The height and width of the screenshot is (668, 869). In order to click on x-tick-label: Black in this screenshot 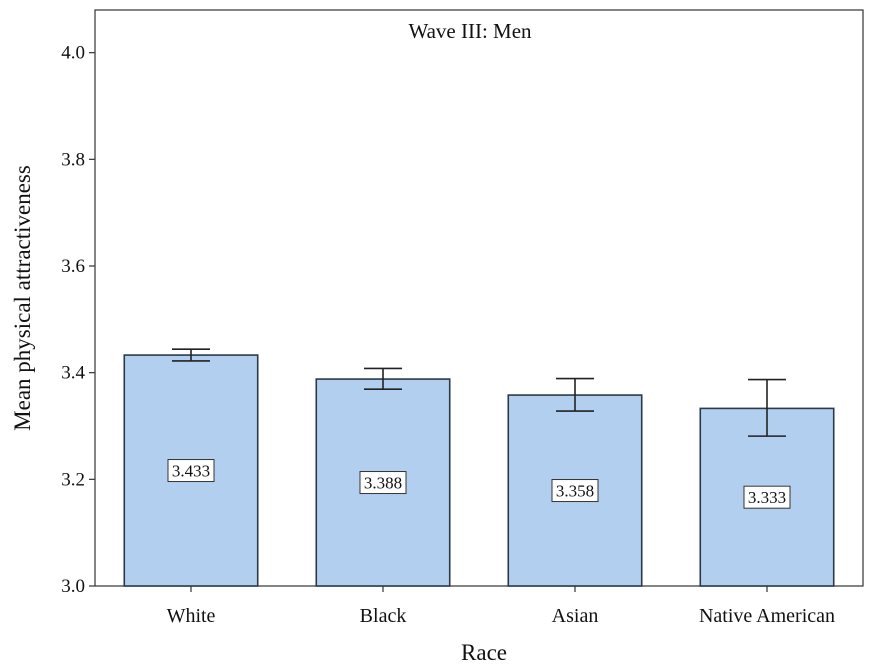, I will do `click(383, 616)`.